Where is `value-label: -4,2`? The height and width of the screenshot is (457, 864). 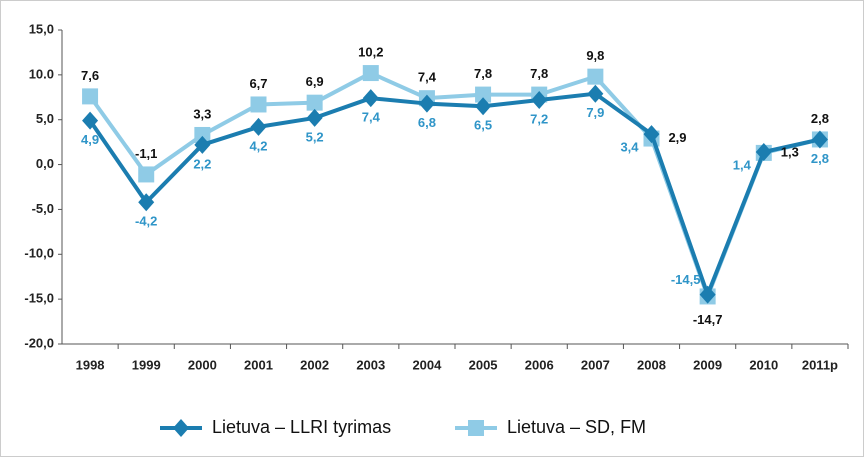
value-label: -4,2 is located at coordinates (146, 221).